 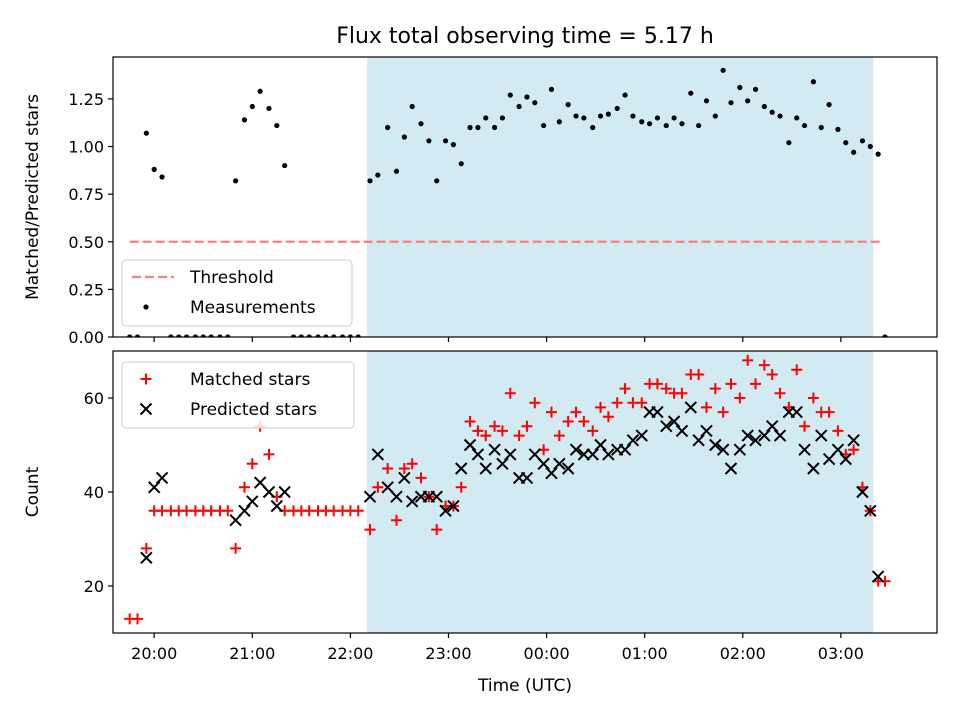 What do you see at coordinates (525, 36) in the screenshot?
I see `chart-title: Flux total observing time = 5.17 h` at bounding box center [525, 36].